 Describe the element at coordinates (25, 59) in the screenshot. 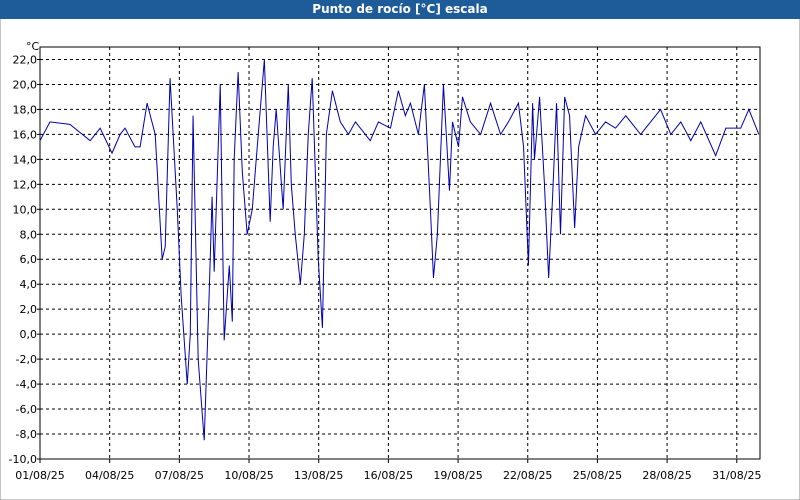

I see `y-tick-label: 22,0` at that location.